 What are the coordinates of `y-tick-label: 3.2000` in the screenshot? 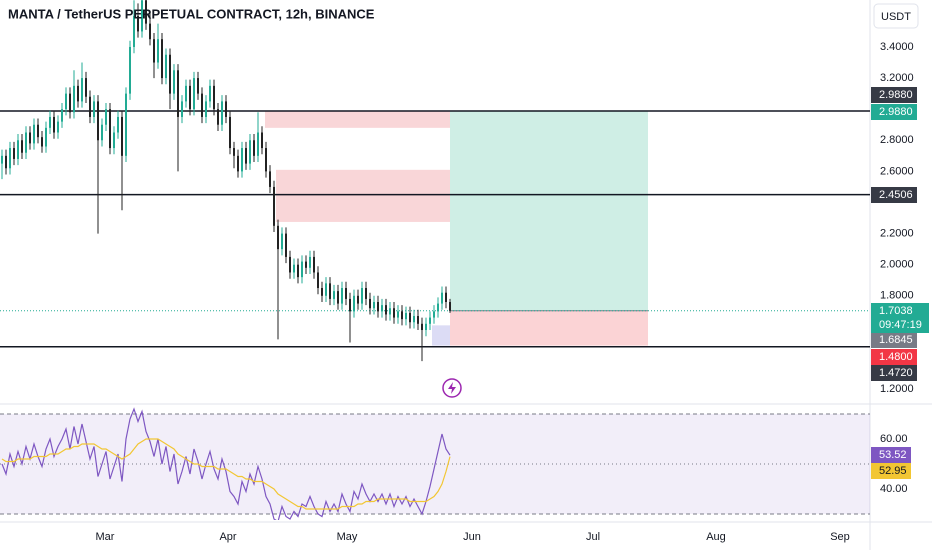 It's located at (897, 78).